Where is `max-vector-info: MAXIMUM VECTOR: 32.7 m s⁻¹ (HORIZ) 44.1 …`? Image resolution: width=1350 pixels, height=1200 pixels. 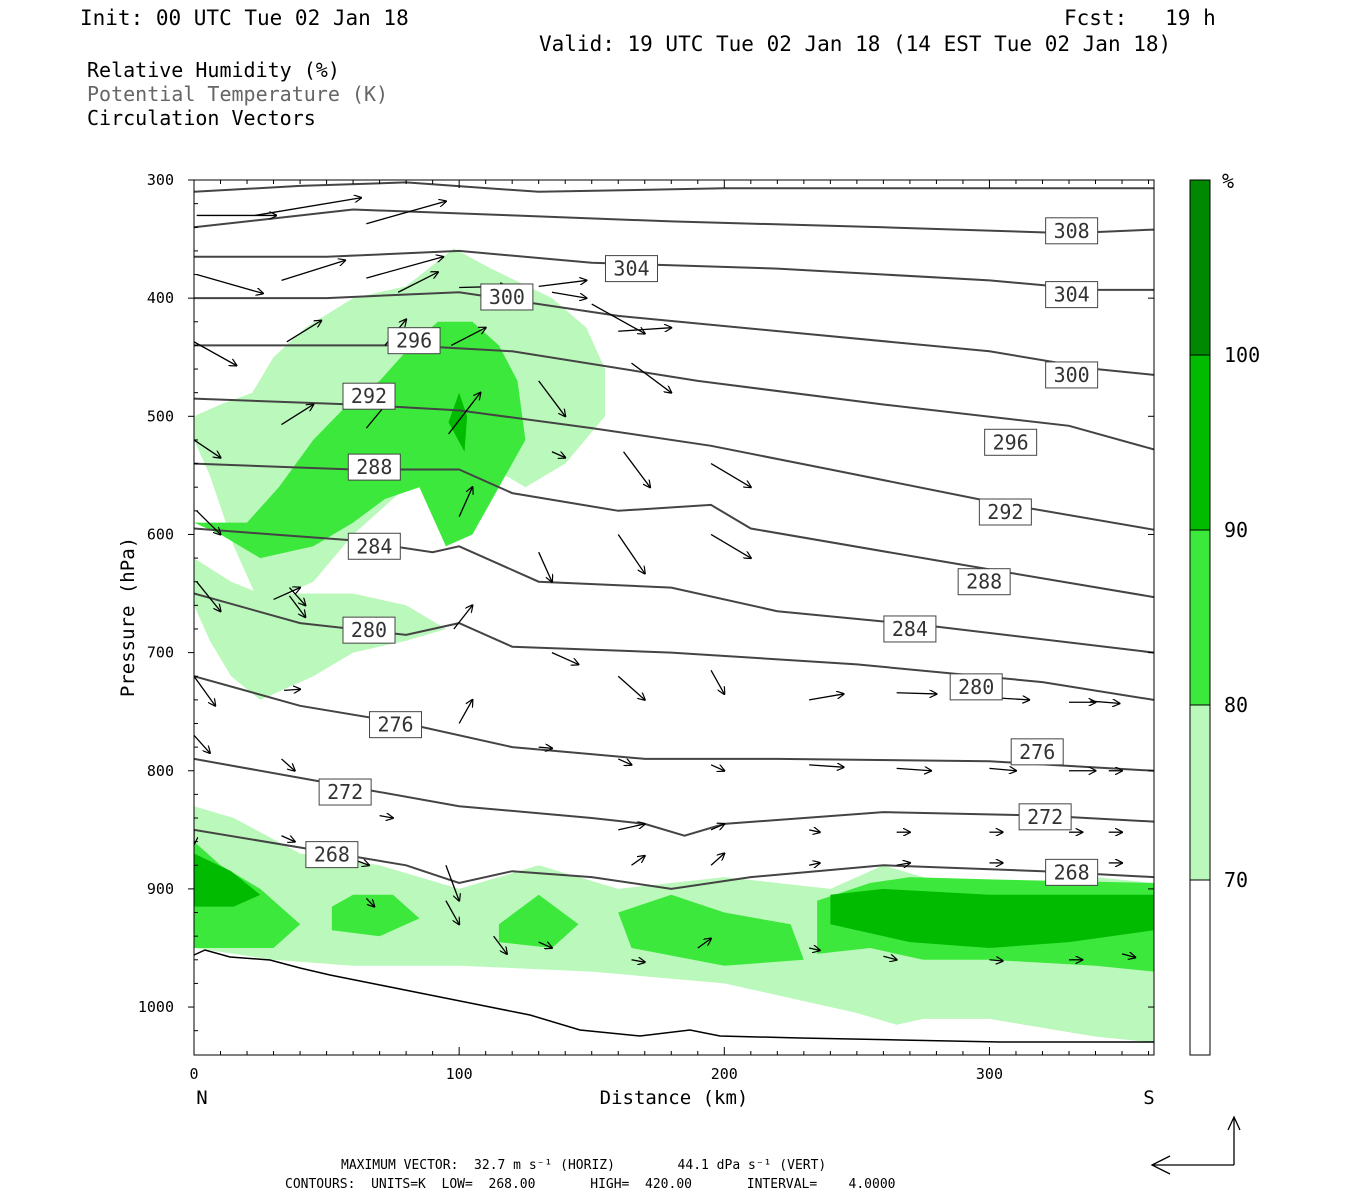 max-vector-info: MAXIMUM VECTOR: 32.7 m s⁻¹ (HORIZ) 44.1 … is located at coordinates (584, 1165).